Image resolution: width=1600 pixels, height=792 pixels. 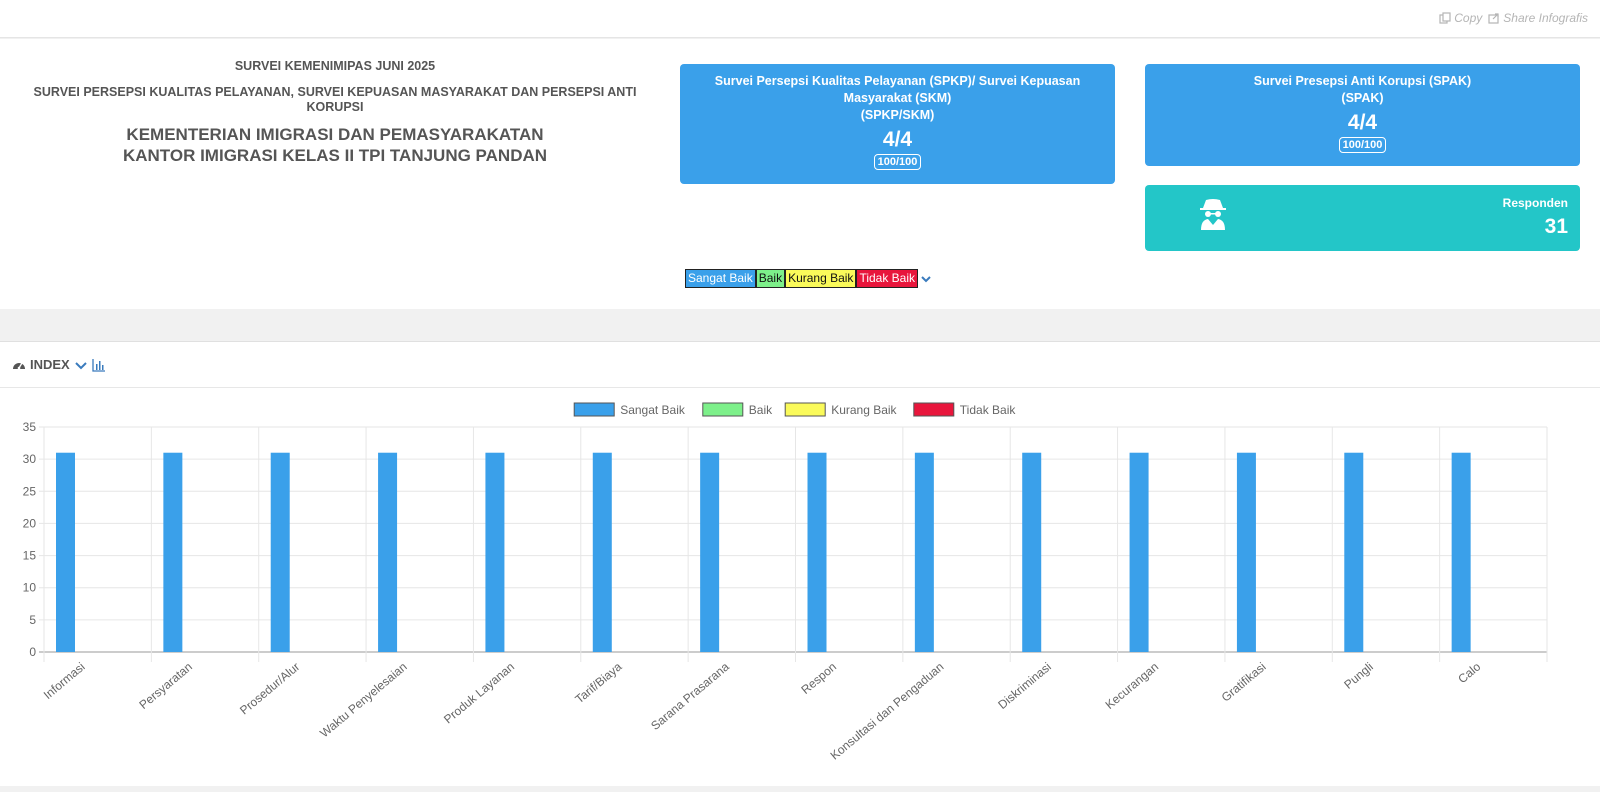 I want to click on x-tick-label: Tarif/Biaya, so click(x=598, y=682).